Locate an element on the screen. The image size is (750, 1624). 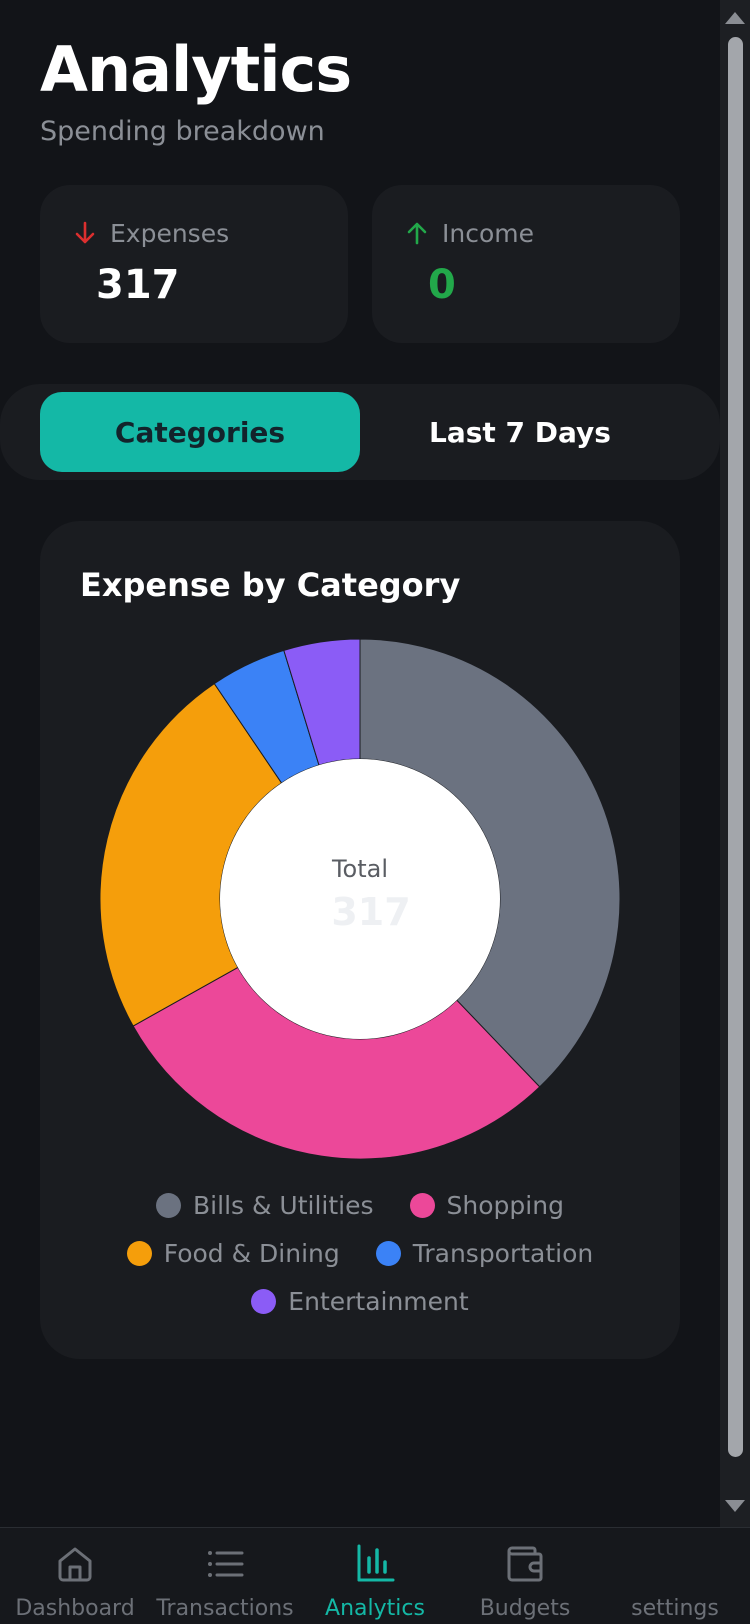
arrow-up-icon is located at coordinates (417, 233).